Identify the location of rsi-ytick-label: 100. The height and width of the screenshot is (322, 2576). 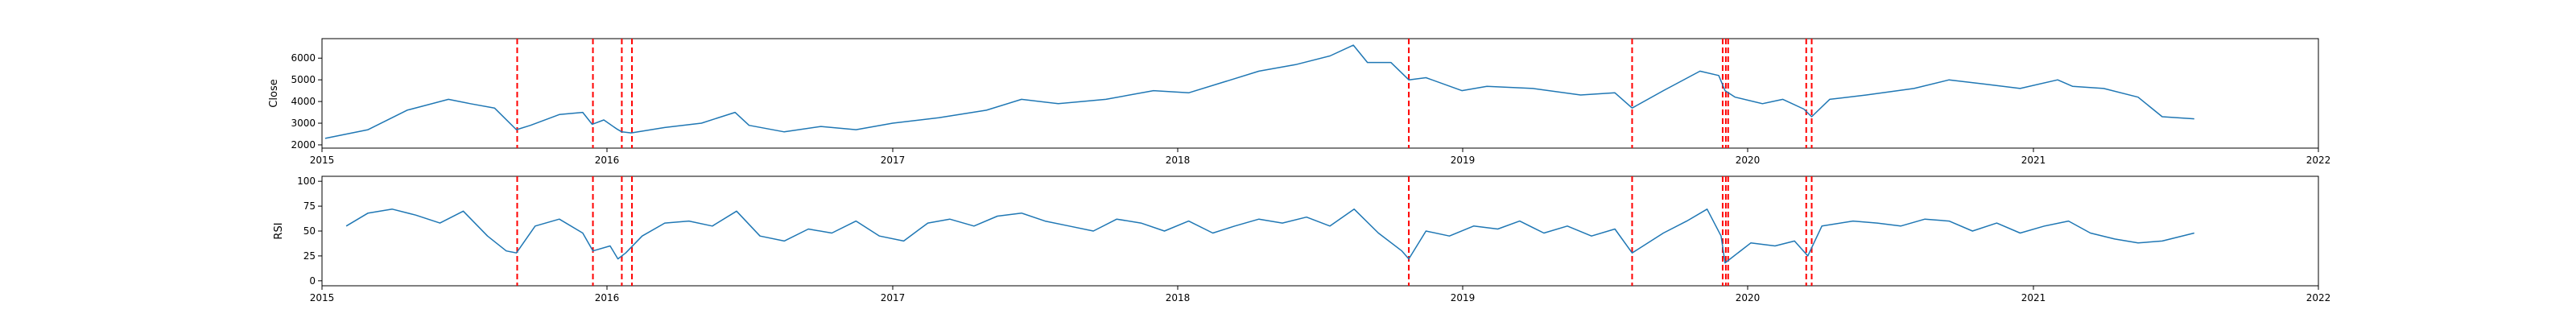
(306, 181).